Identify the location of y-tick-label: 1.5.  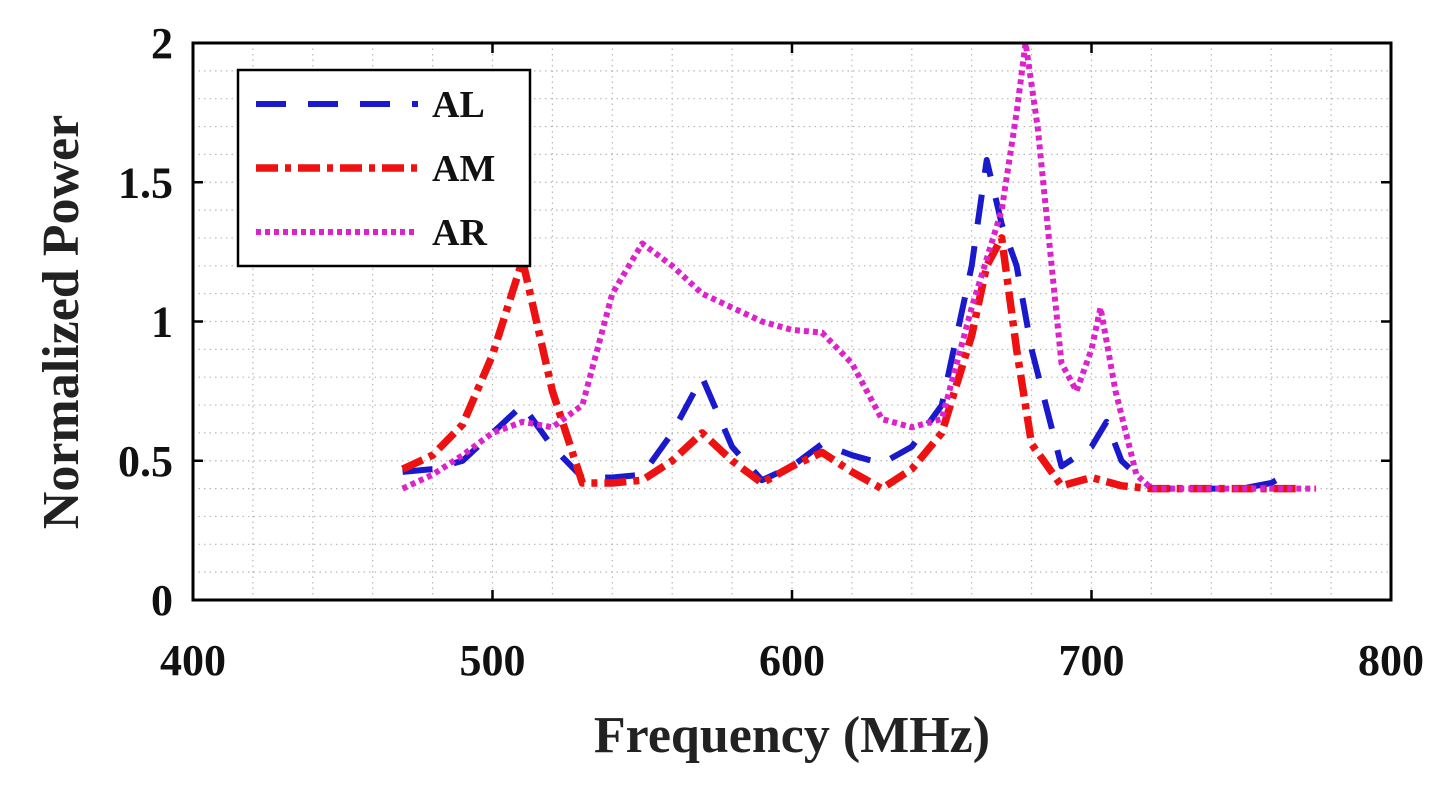
(145, 182).